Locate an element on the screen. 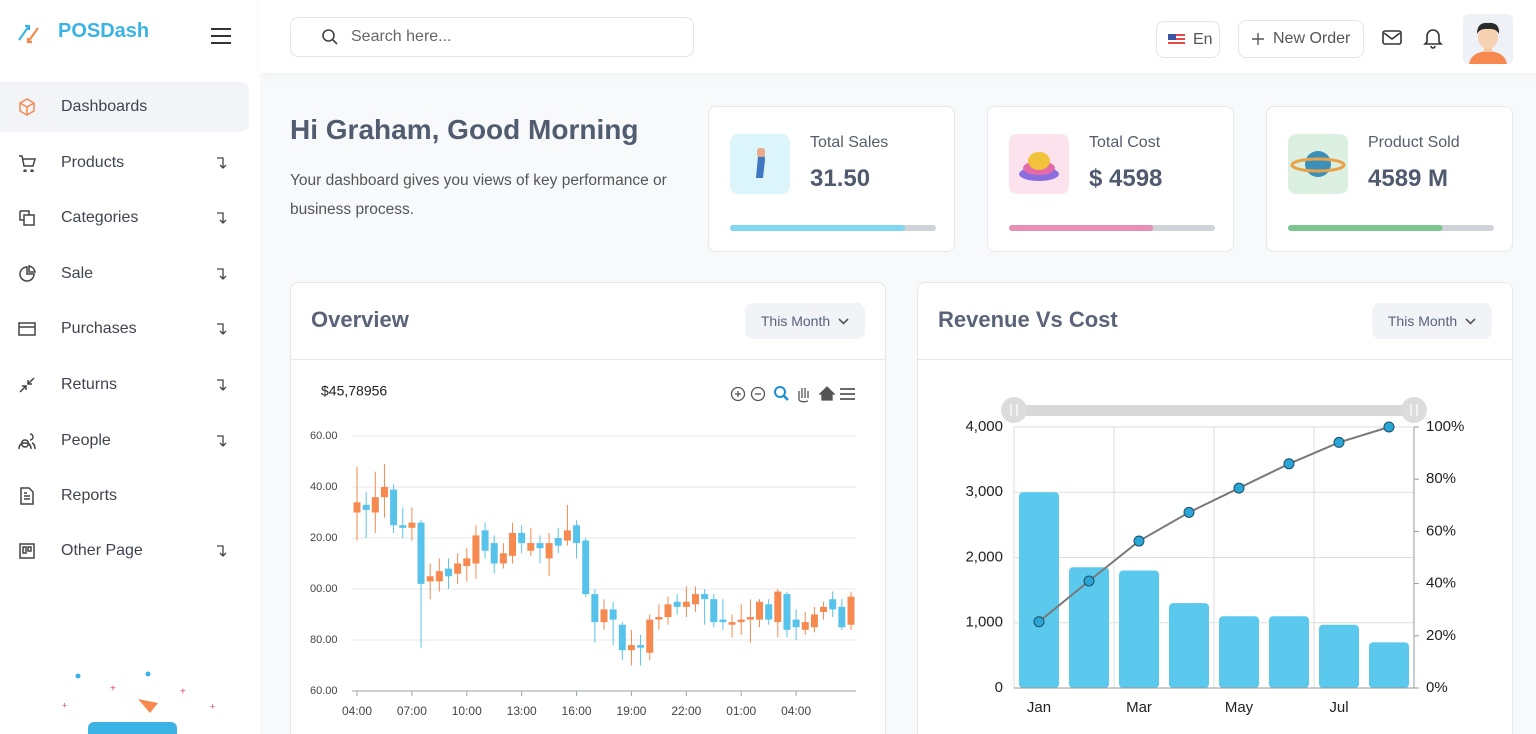 The image size is (1536, 734). chart-annotation: $45,78956 is located at coordinates (354, 391).